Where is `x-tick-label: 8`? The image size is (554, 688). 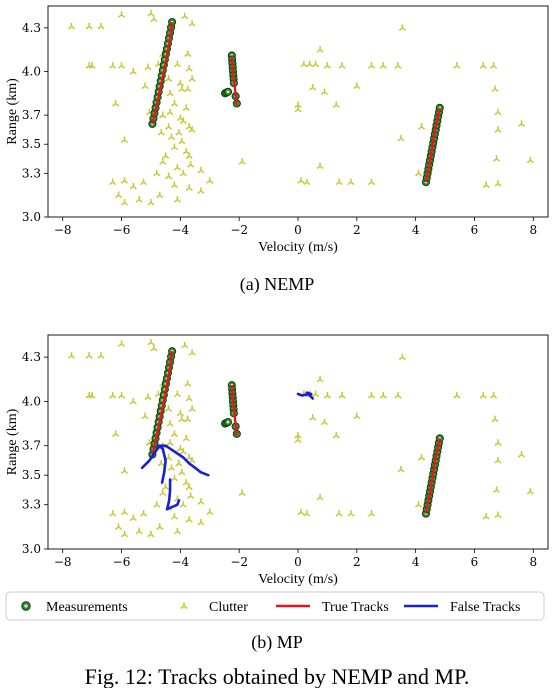
x-tick-label: 8 is located at coordinates (533, 562).